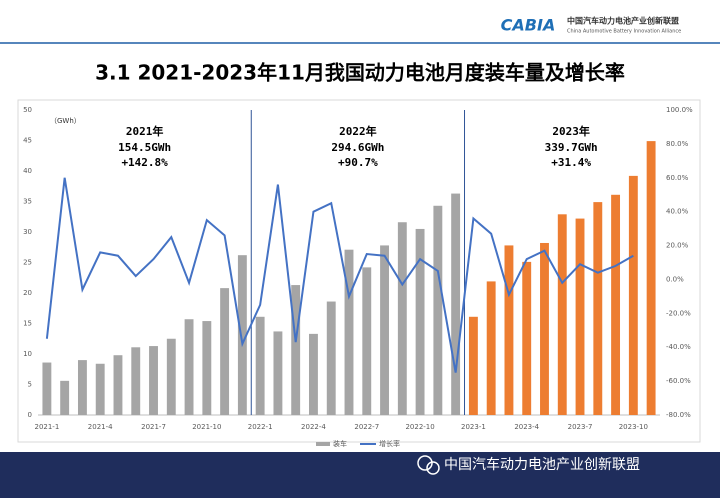 The height and width of the screenshot is (502, 720). I want to click on y2-tick-label: -60.0%, so click(678, 381).